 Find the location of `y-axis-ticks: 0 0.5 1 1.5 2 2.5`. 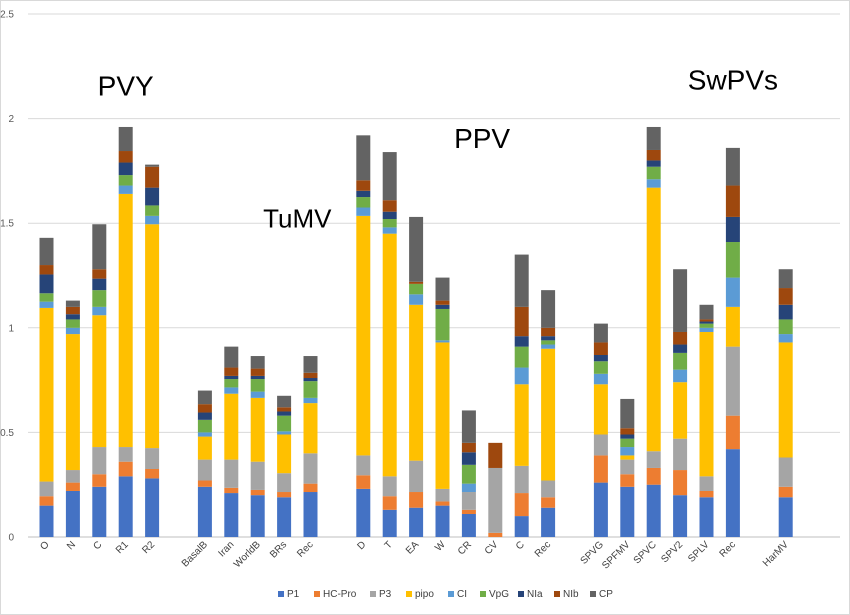

y-axis-ticks: 0 0.5 1 1.5 2 2.5 is located at coordinates (7, 277).